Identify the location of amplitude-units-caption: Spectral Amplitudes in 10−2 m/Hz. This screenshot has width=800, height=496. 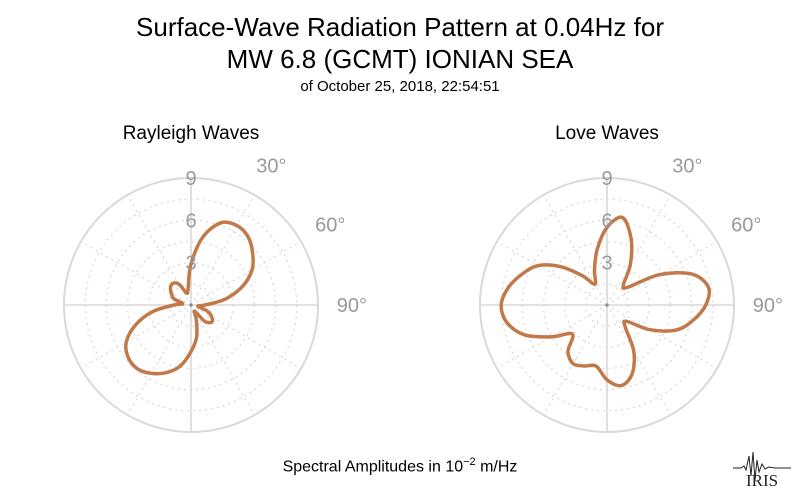
(400, 466).